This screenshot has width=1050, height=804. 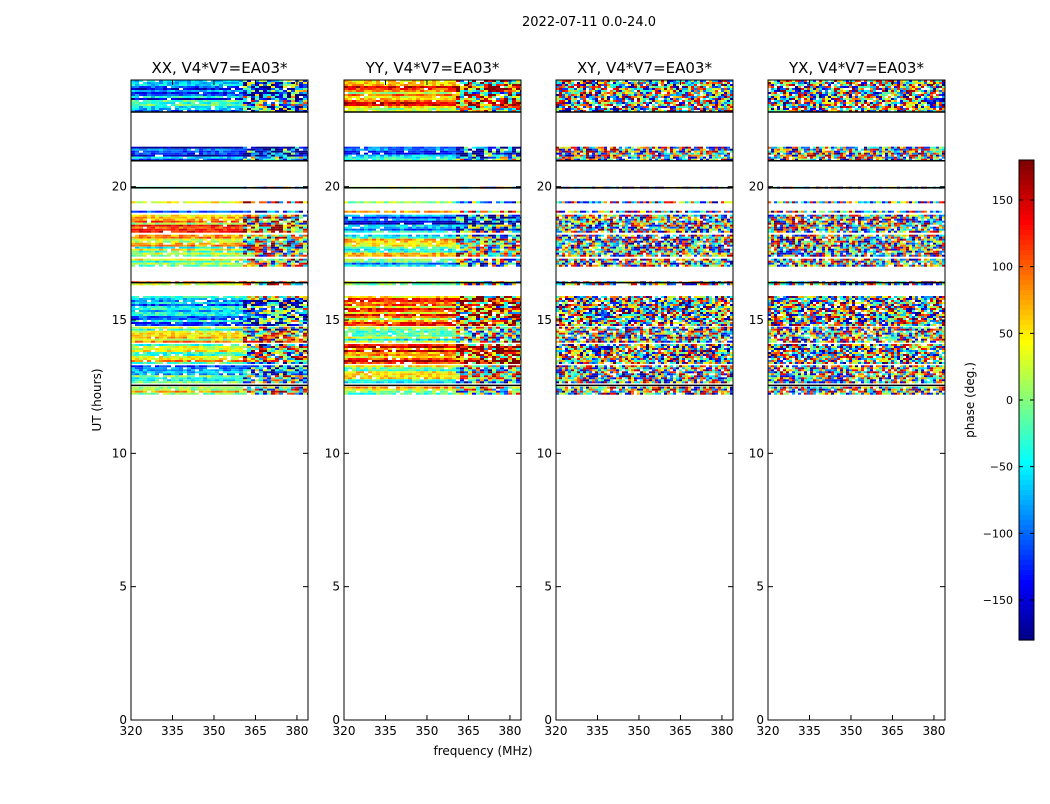 What do you see at coordinates (172, 731) in the screenshot?
I see `panel-0-xtick-label: 335` at bounding box center [172, 731].